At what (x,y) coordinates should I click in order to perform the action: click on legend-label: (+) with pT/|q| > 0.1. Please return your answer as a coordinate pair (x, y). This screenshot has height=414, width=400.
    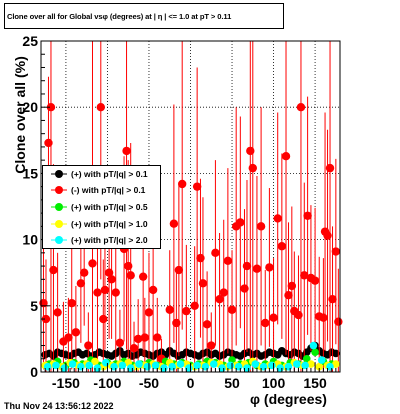
    Looking at the image, I should click on (109, 174).